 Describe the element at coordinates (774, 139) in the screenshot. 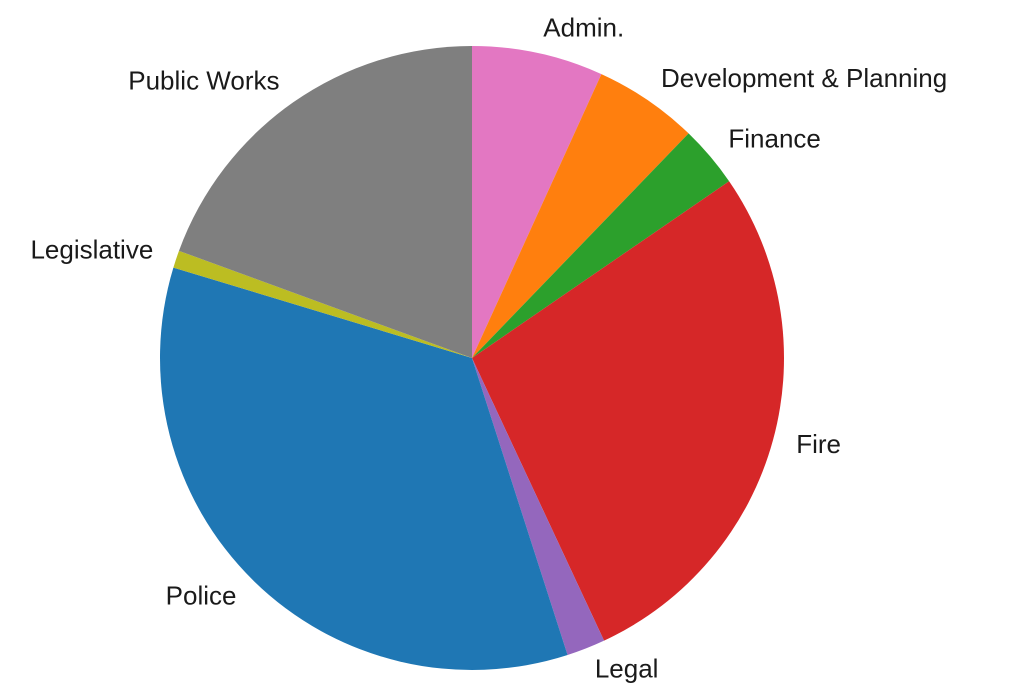

I see `slice-label: Finance` at that location.